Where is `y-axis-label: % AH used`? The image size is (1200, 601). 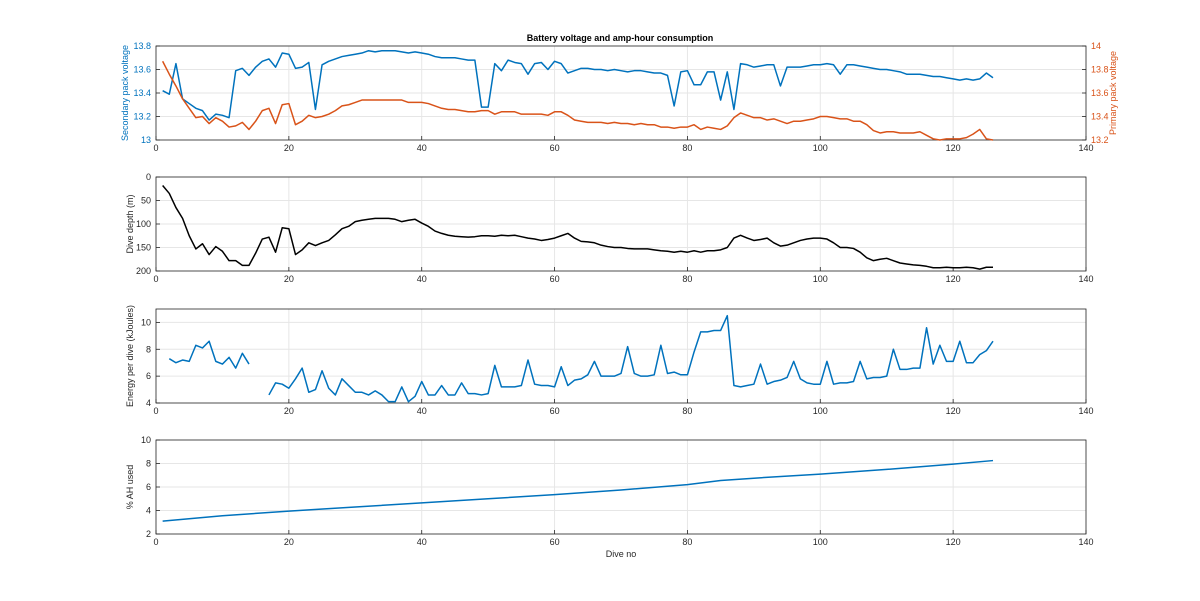
y-axis-label: % AH used is located at coordinates (130, 487).